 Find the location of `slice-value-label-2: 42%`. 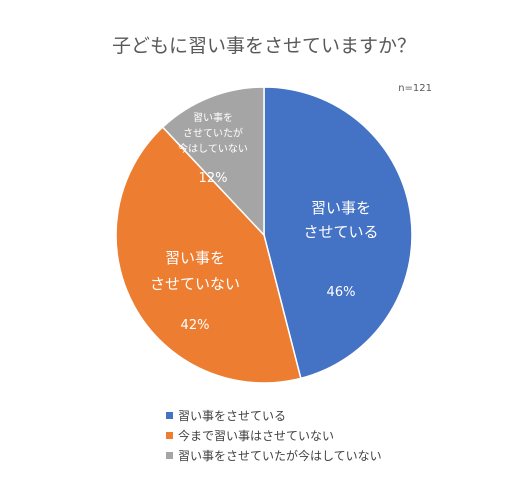

slice-value-label-2: 42% is located at coordinates (195, 325).